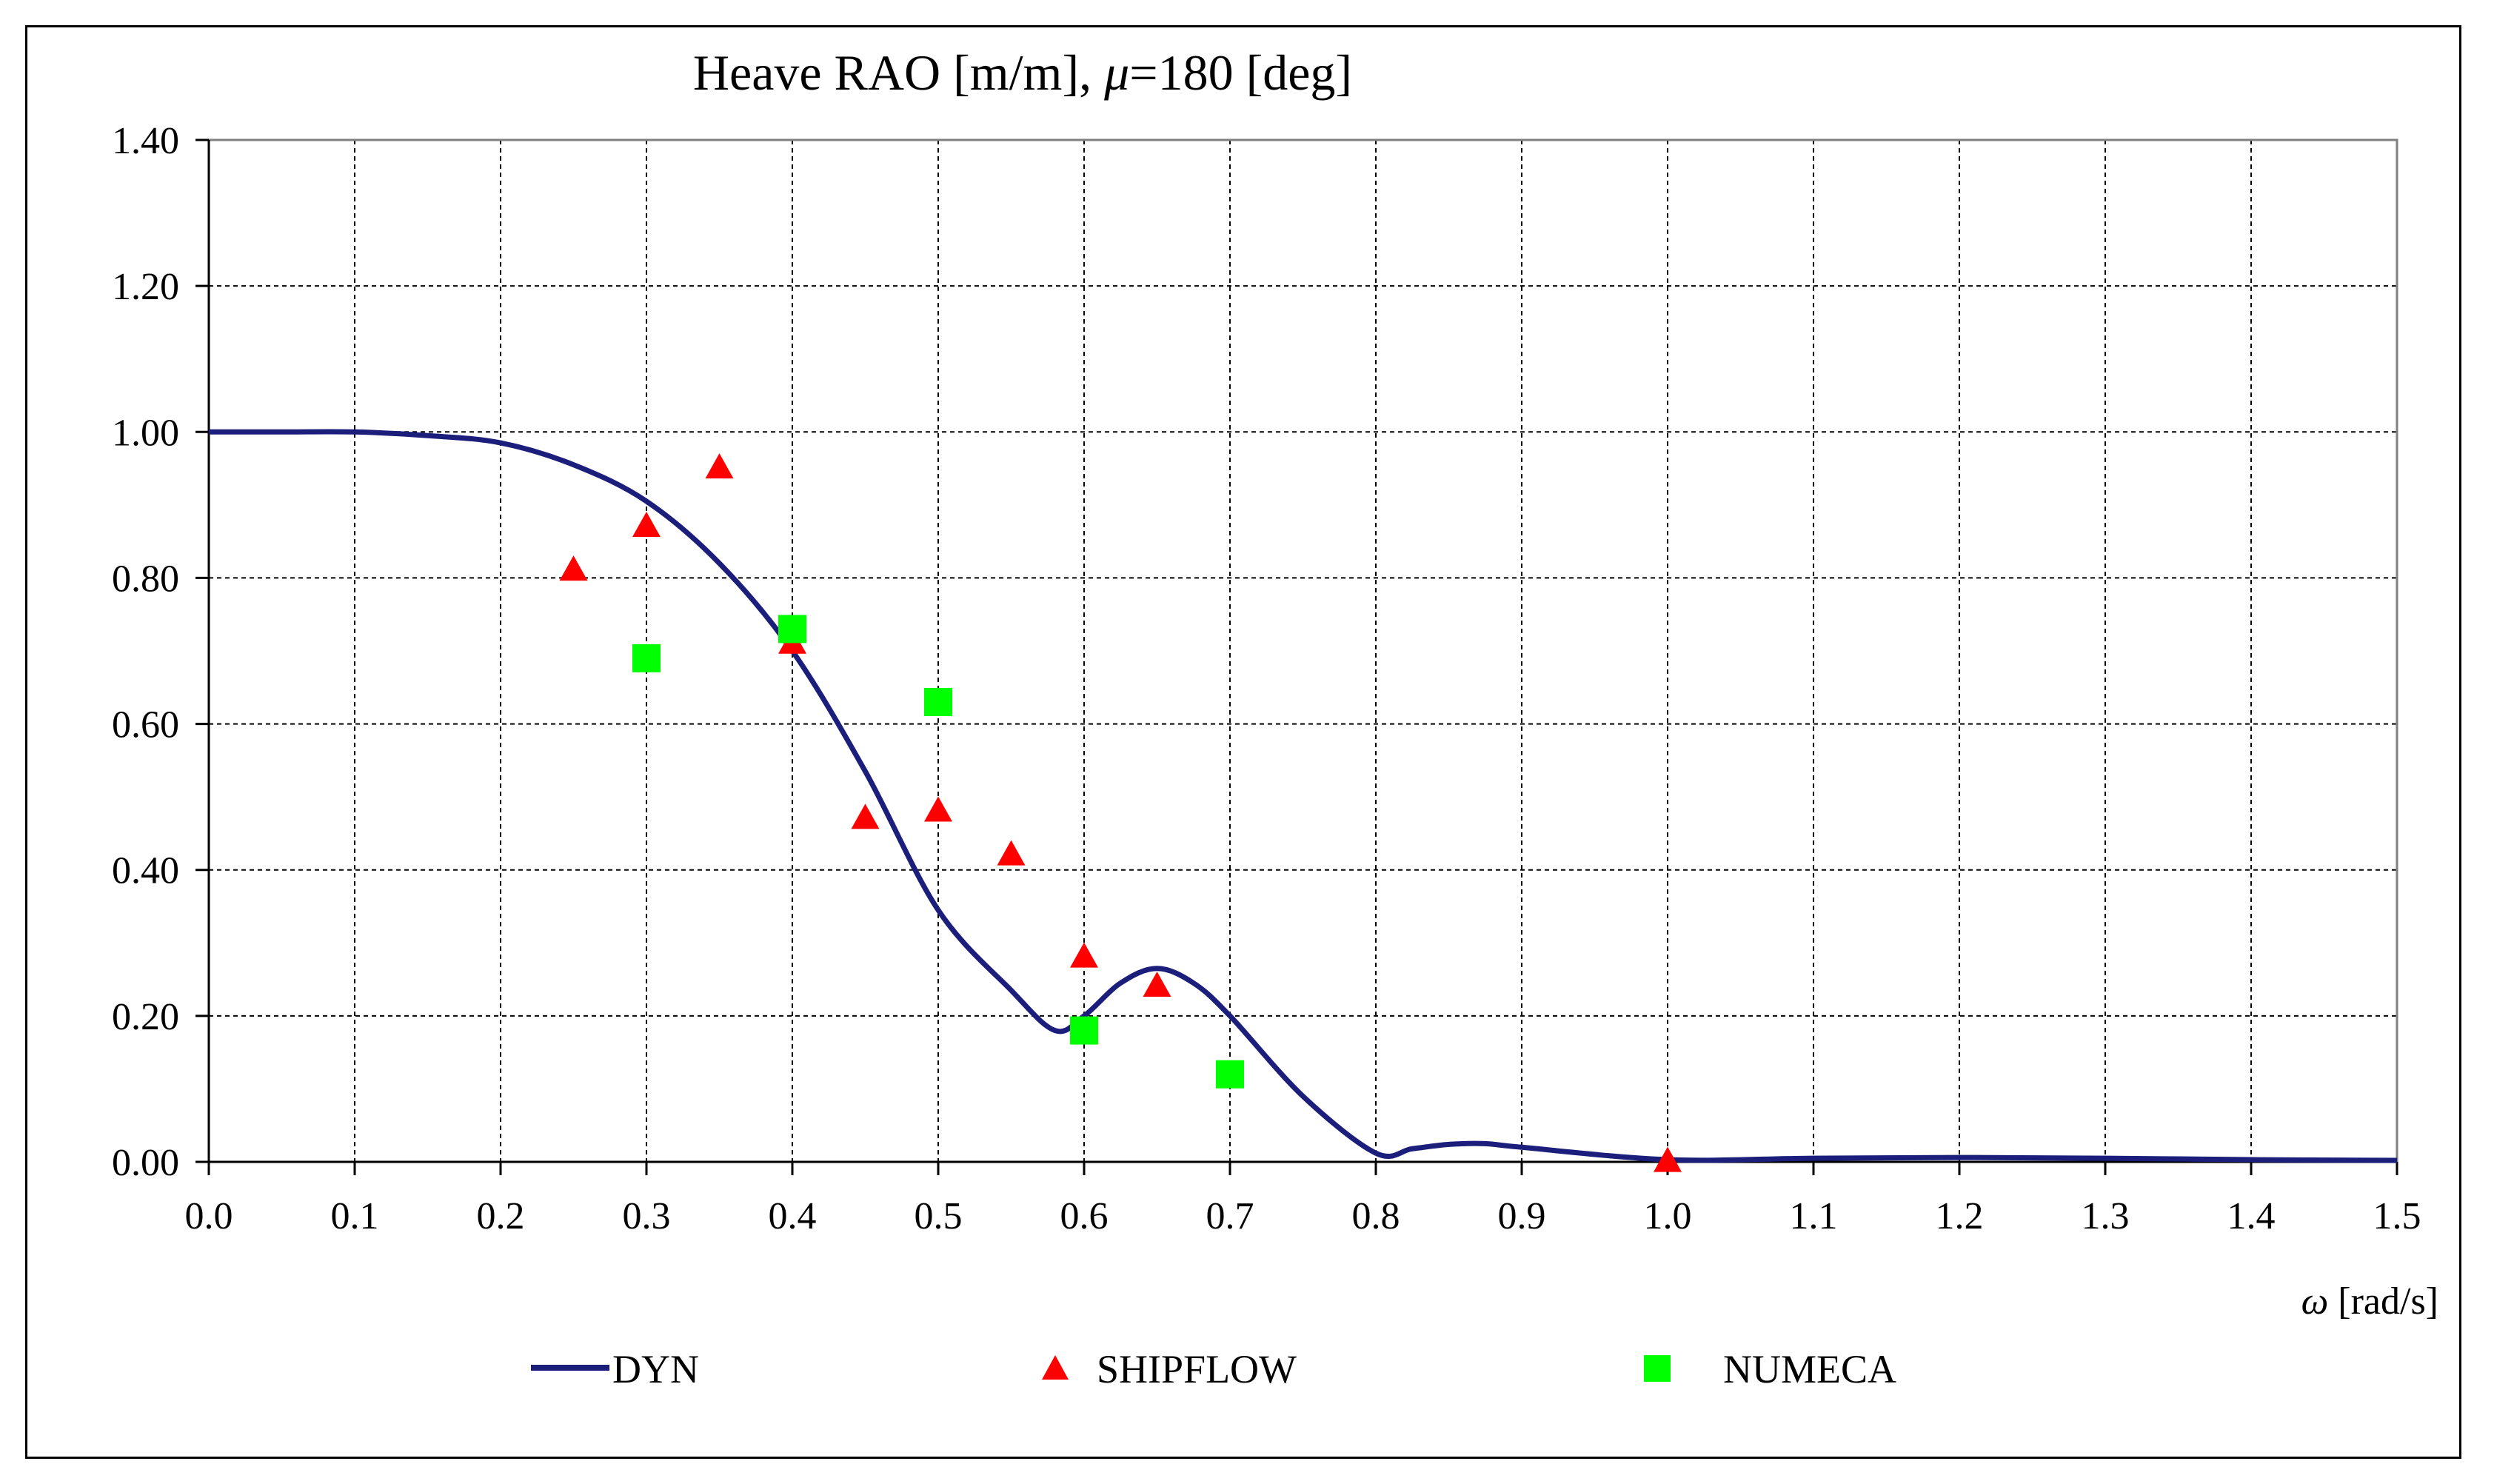  I want to click on chart-title: Heave RAO [m/m], μ=180 [deg], so click(1022, 72).